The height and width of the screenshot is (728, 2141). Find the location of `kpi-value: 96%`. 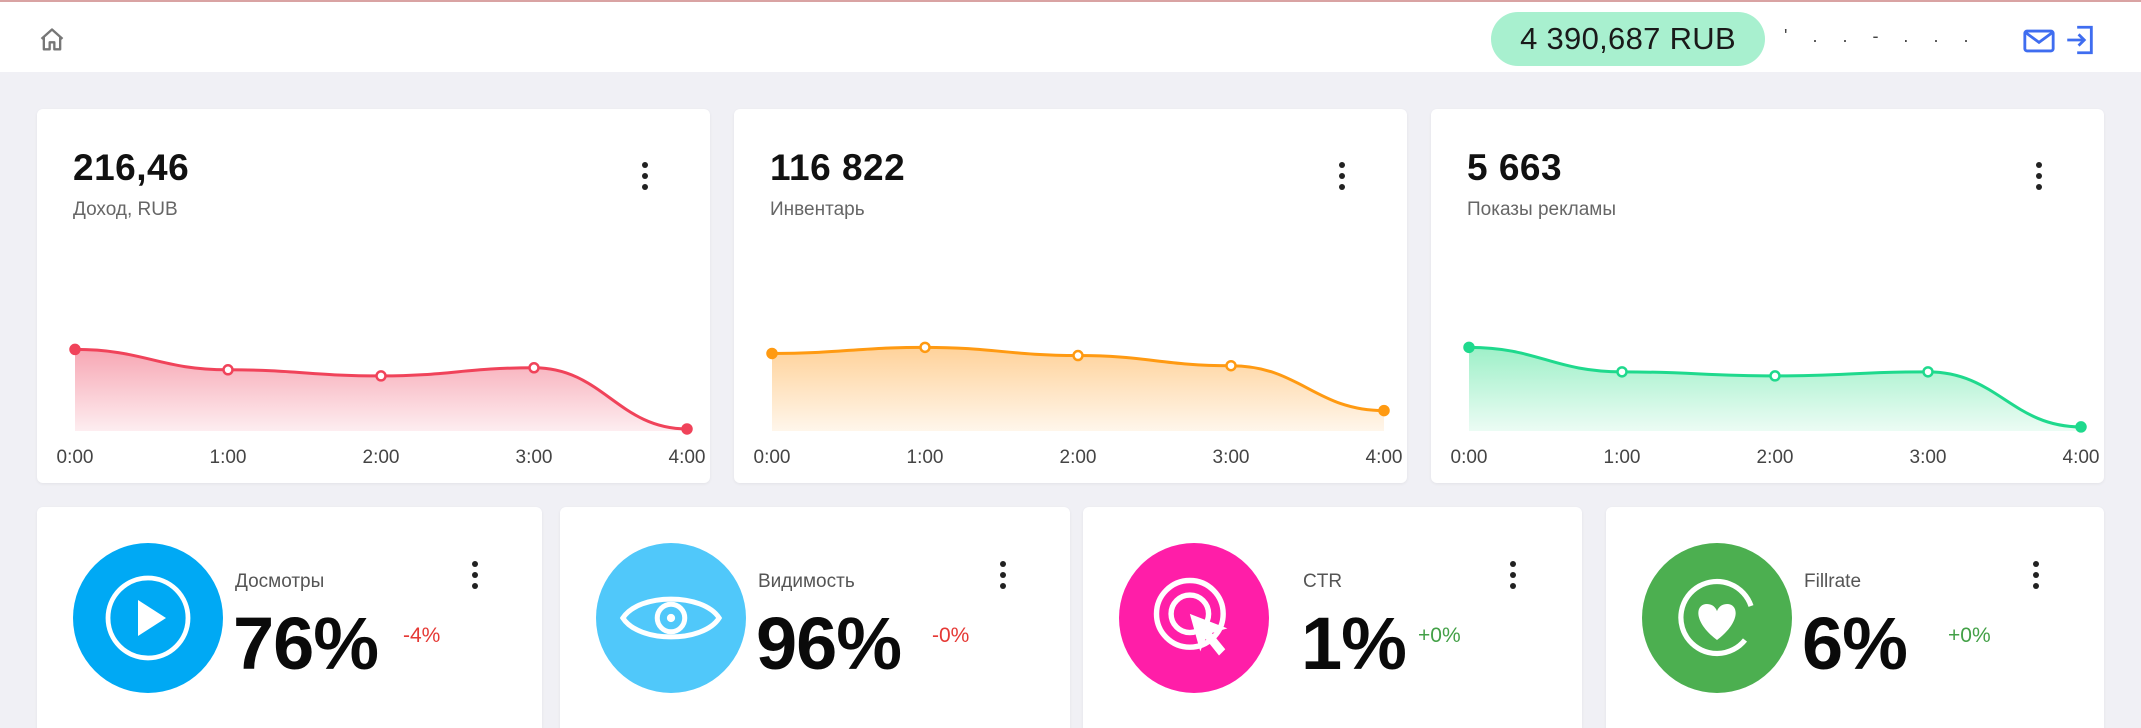

kpi-value: 96% is located at coordinates (829, 643).